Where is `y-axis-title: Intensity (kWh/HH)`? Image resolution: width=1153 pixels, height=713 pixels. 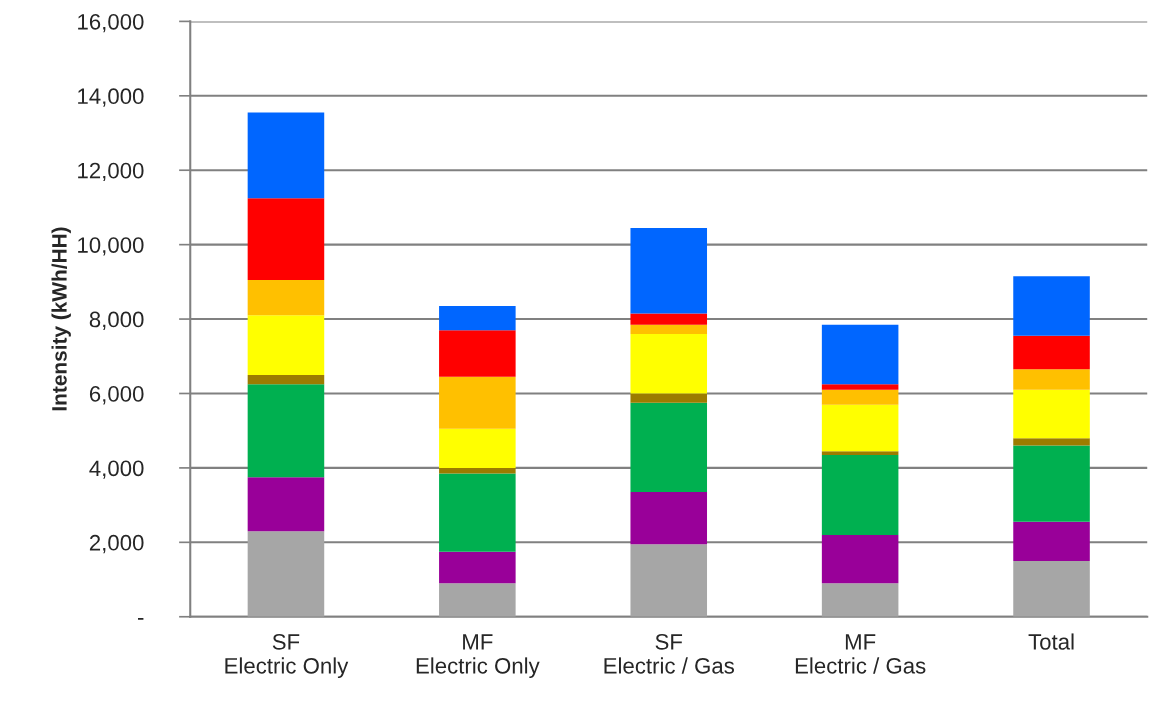
y-axis-title: Intensity (kWh/HH) is located at coordinates (61, 319).